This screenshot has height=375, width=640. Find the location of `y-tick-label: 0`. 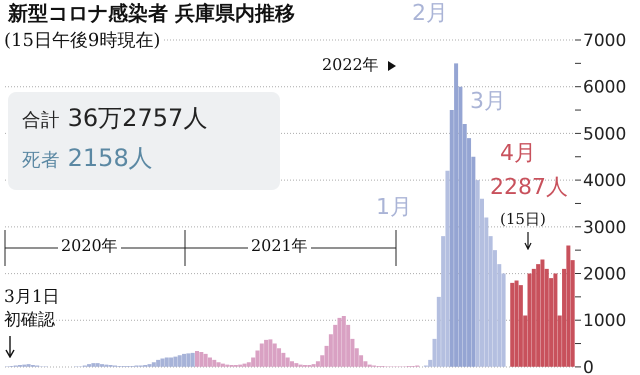

y-tick-label: 0 is located at coordinates (588, 366).